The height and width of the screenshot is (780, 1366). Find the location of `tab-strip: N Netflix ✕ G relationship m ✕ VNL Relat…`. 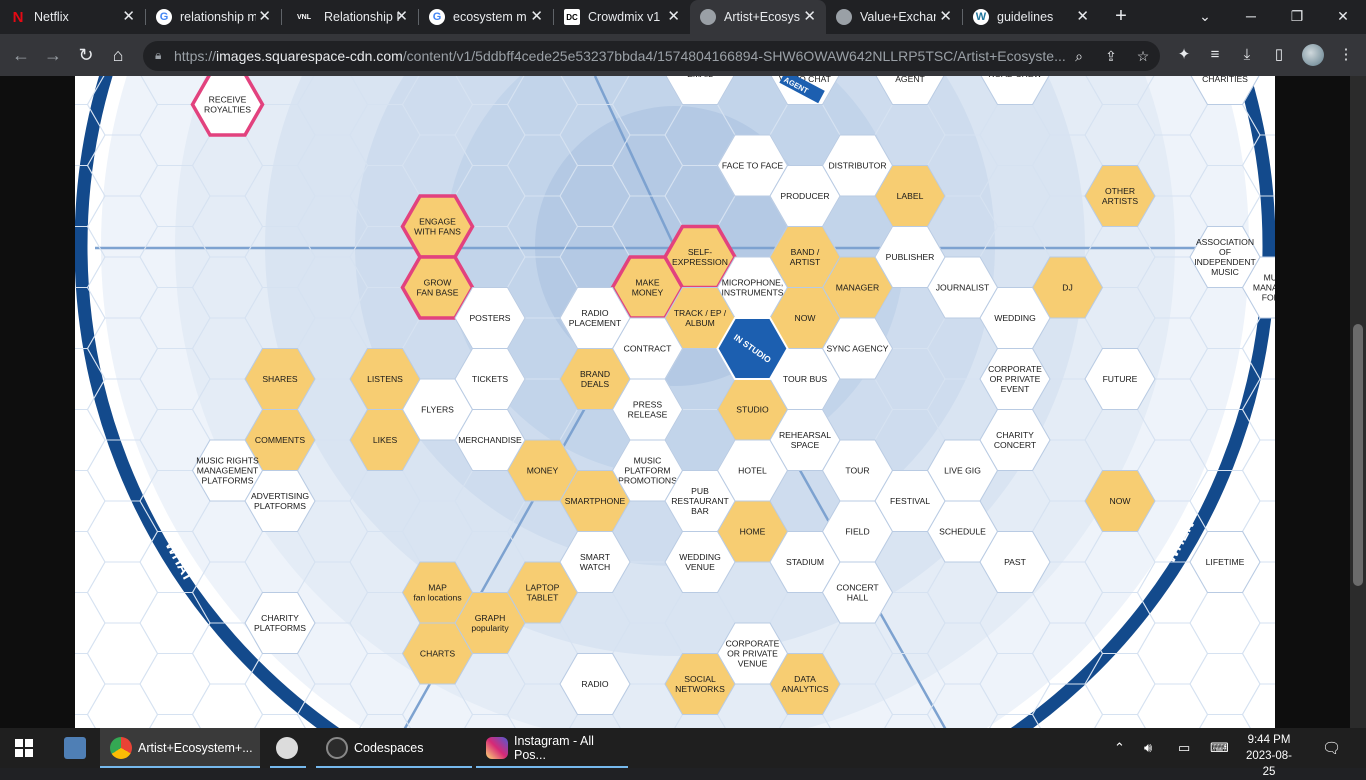

tab-strip: N Netflix ✕ G relationship m ✕ VNL Relat… is located at coordinates (683, 17).